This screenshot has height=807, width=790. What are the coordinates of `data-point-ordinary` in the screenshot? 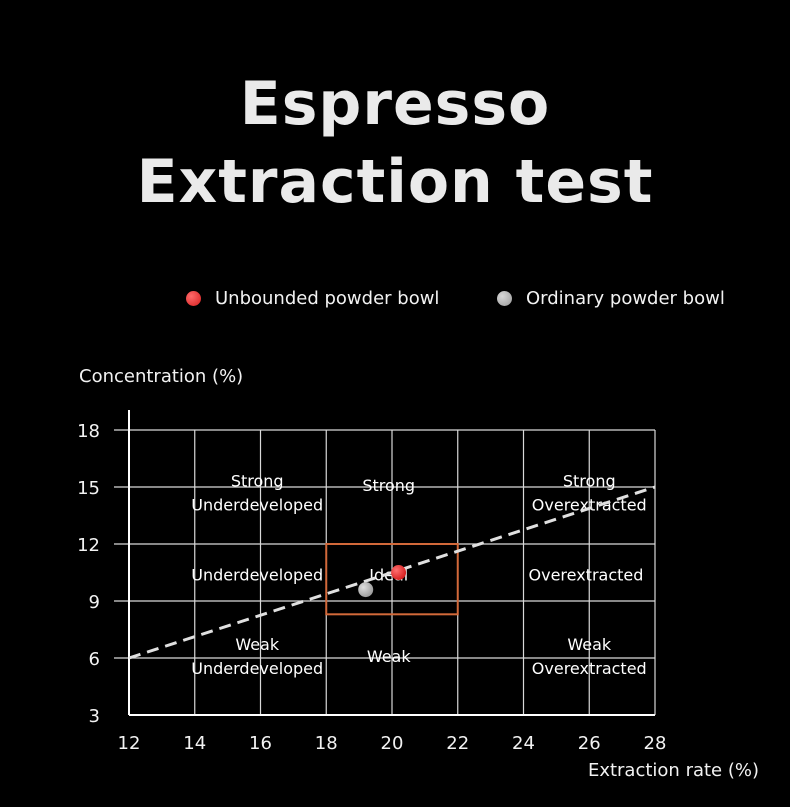 It's located at (366, 590).